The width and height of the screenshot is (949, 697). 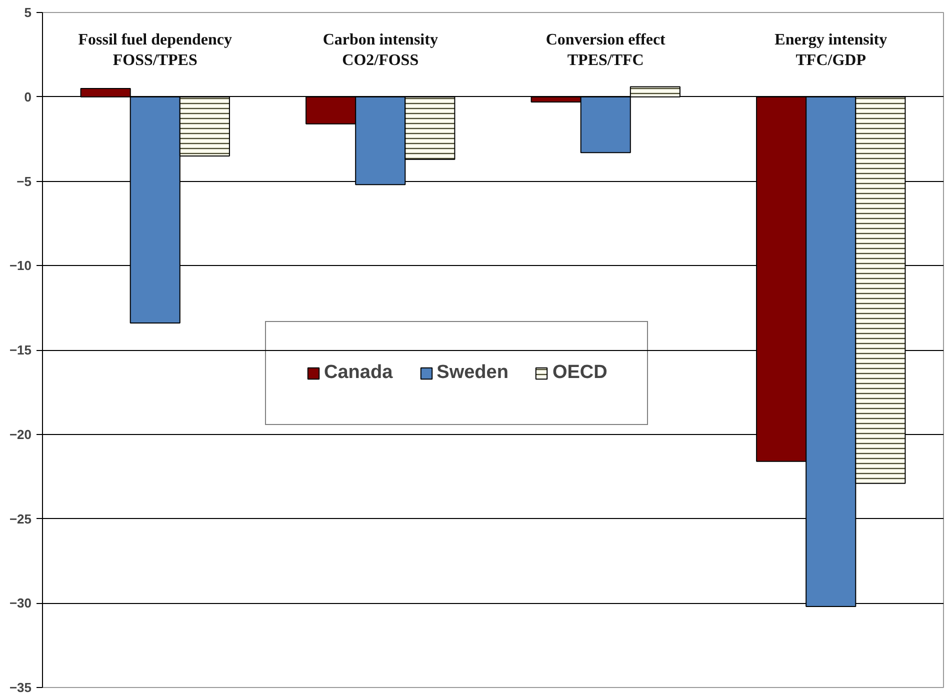 I want to click on y-tick-label: 5, so click(x=28, y=12).